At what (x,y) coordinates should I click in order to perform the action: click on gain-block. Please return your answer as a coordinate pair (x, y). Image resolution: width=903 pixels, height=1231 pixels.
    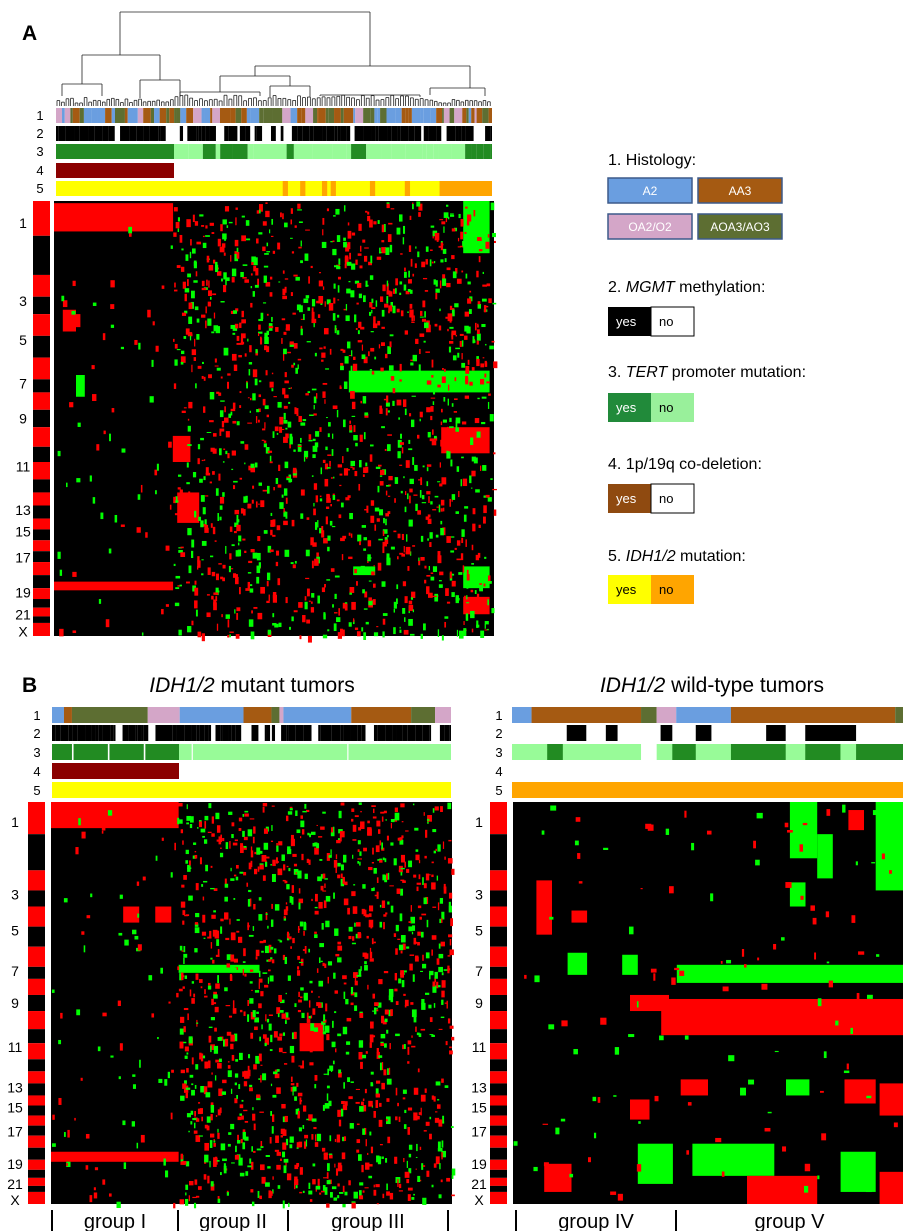
    Looking at the image, I should click on (476, 605).